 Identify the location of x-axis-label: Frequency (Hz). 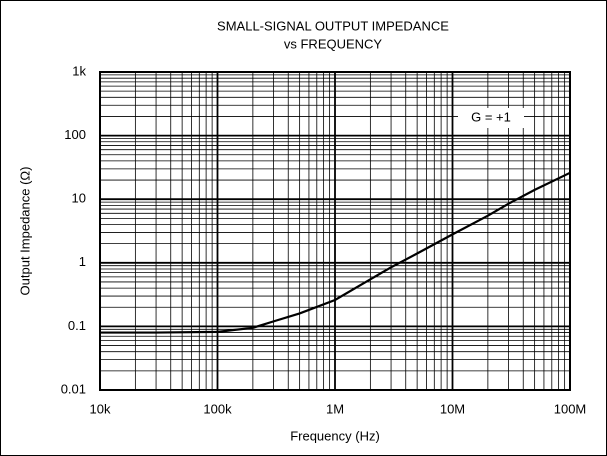
(335, 435).